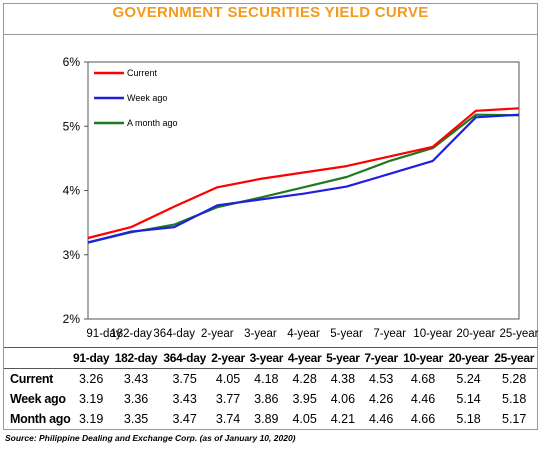 The image size is (541, 450). Describe the element at coordinates (423, 379) in the screenshot. I see `table-cell: 4.68` at that location.